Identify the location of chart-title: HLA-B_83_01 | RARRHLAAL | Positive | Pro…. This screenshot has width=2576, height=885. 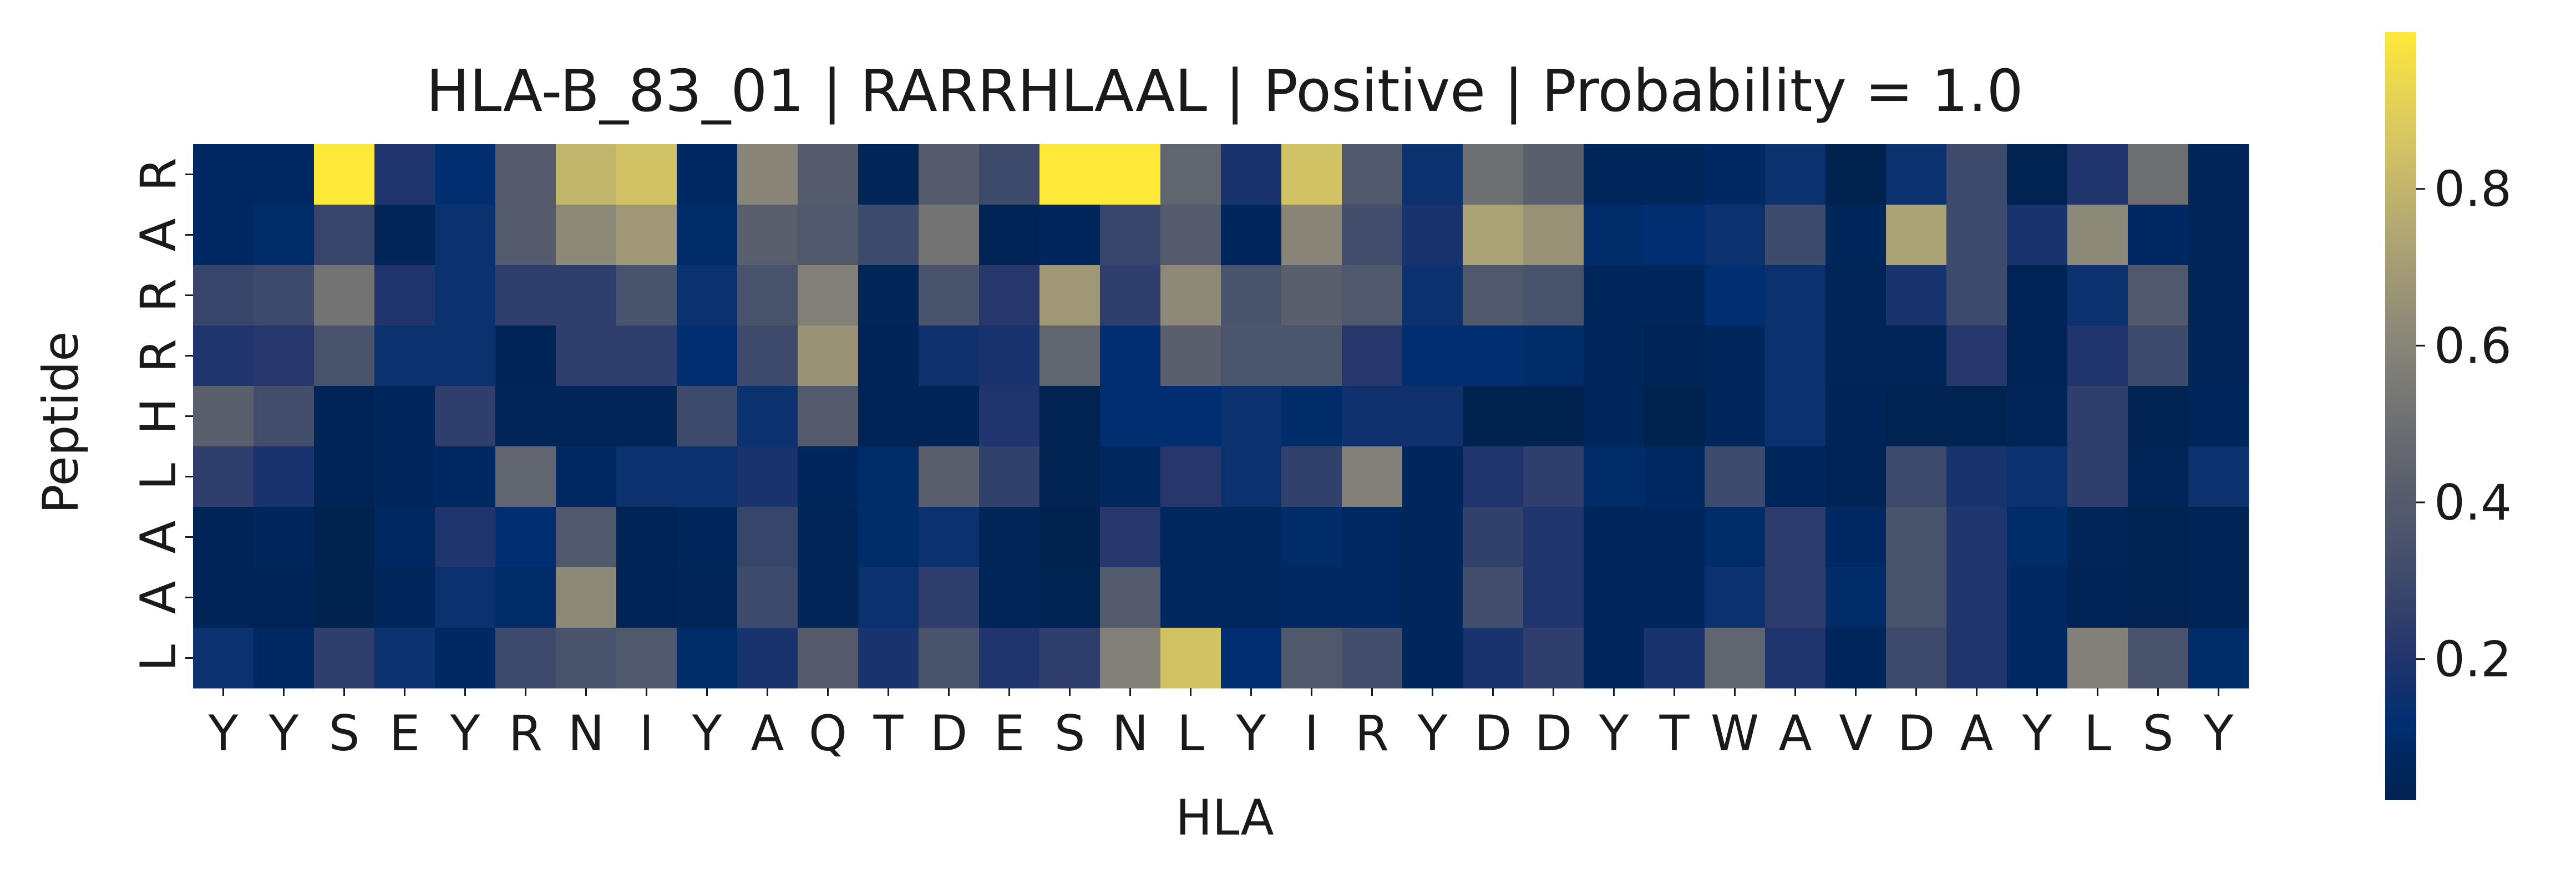
(1224, 91).